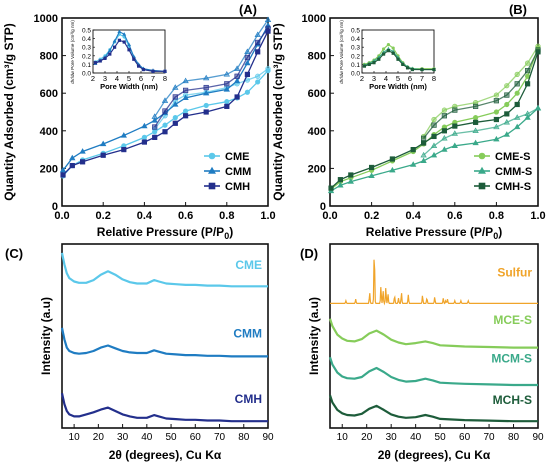 This screenshot has height=465, width=550. What do you see at coordinates (123, 135) in the screenshot?
I see `a-cmm-adsorption-point` at bounding box center [123, 135].